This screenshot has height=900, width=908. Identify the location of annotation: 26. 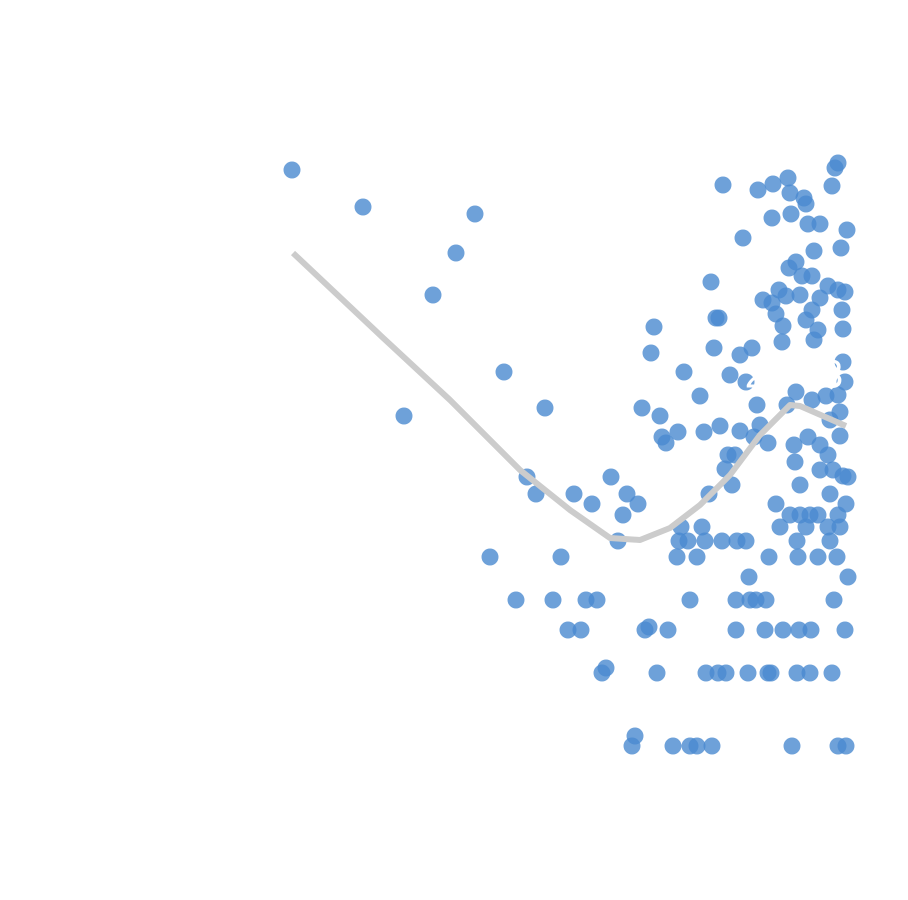
(767, 375).